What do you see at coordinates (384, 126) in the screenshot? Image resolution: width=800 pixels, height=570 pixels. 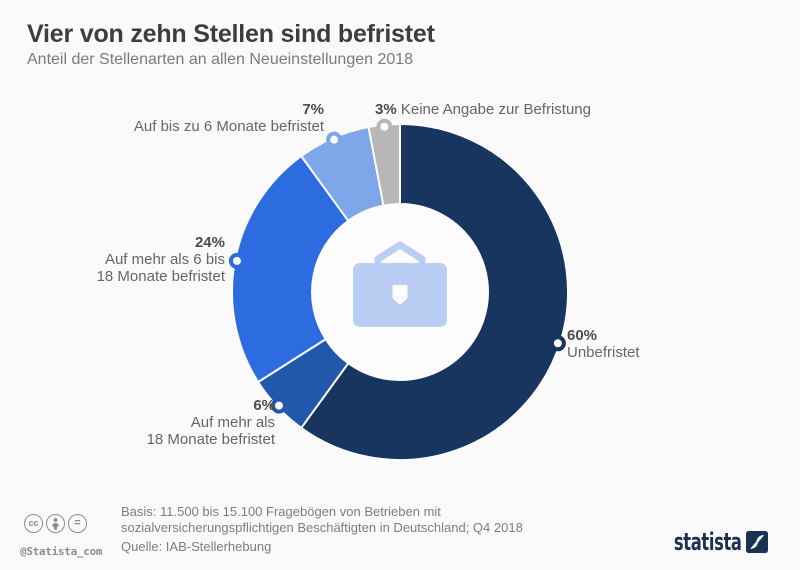 I see `callout-dot-3pct` at bounding box center [384, 126].